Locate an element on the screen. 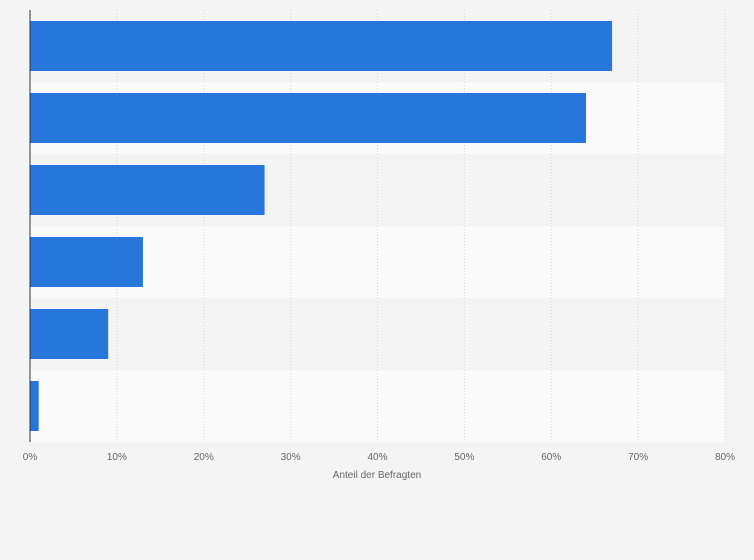 The width and height of the screenshot is (754, 560). x-tick-label: 20% is located at coordinates (204, 457).